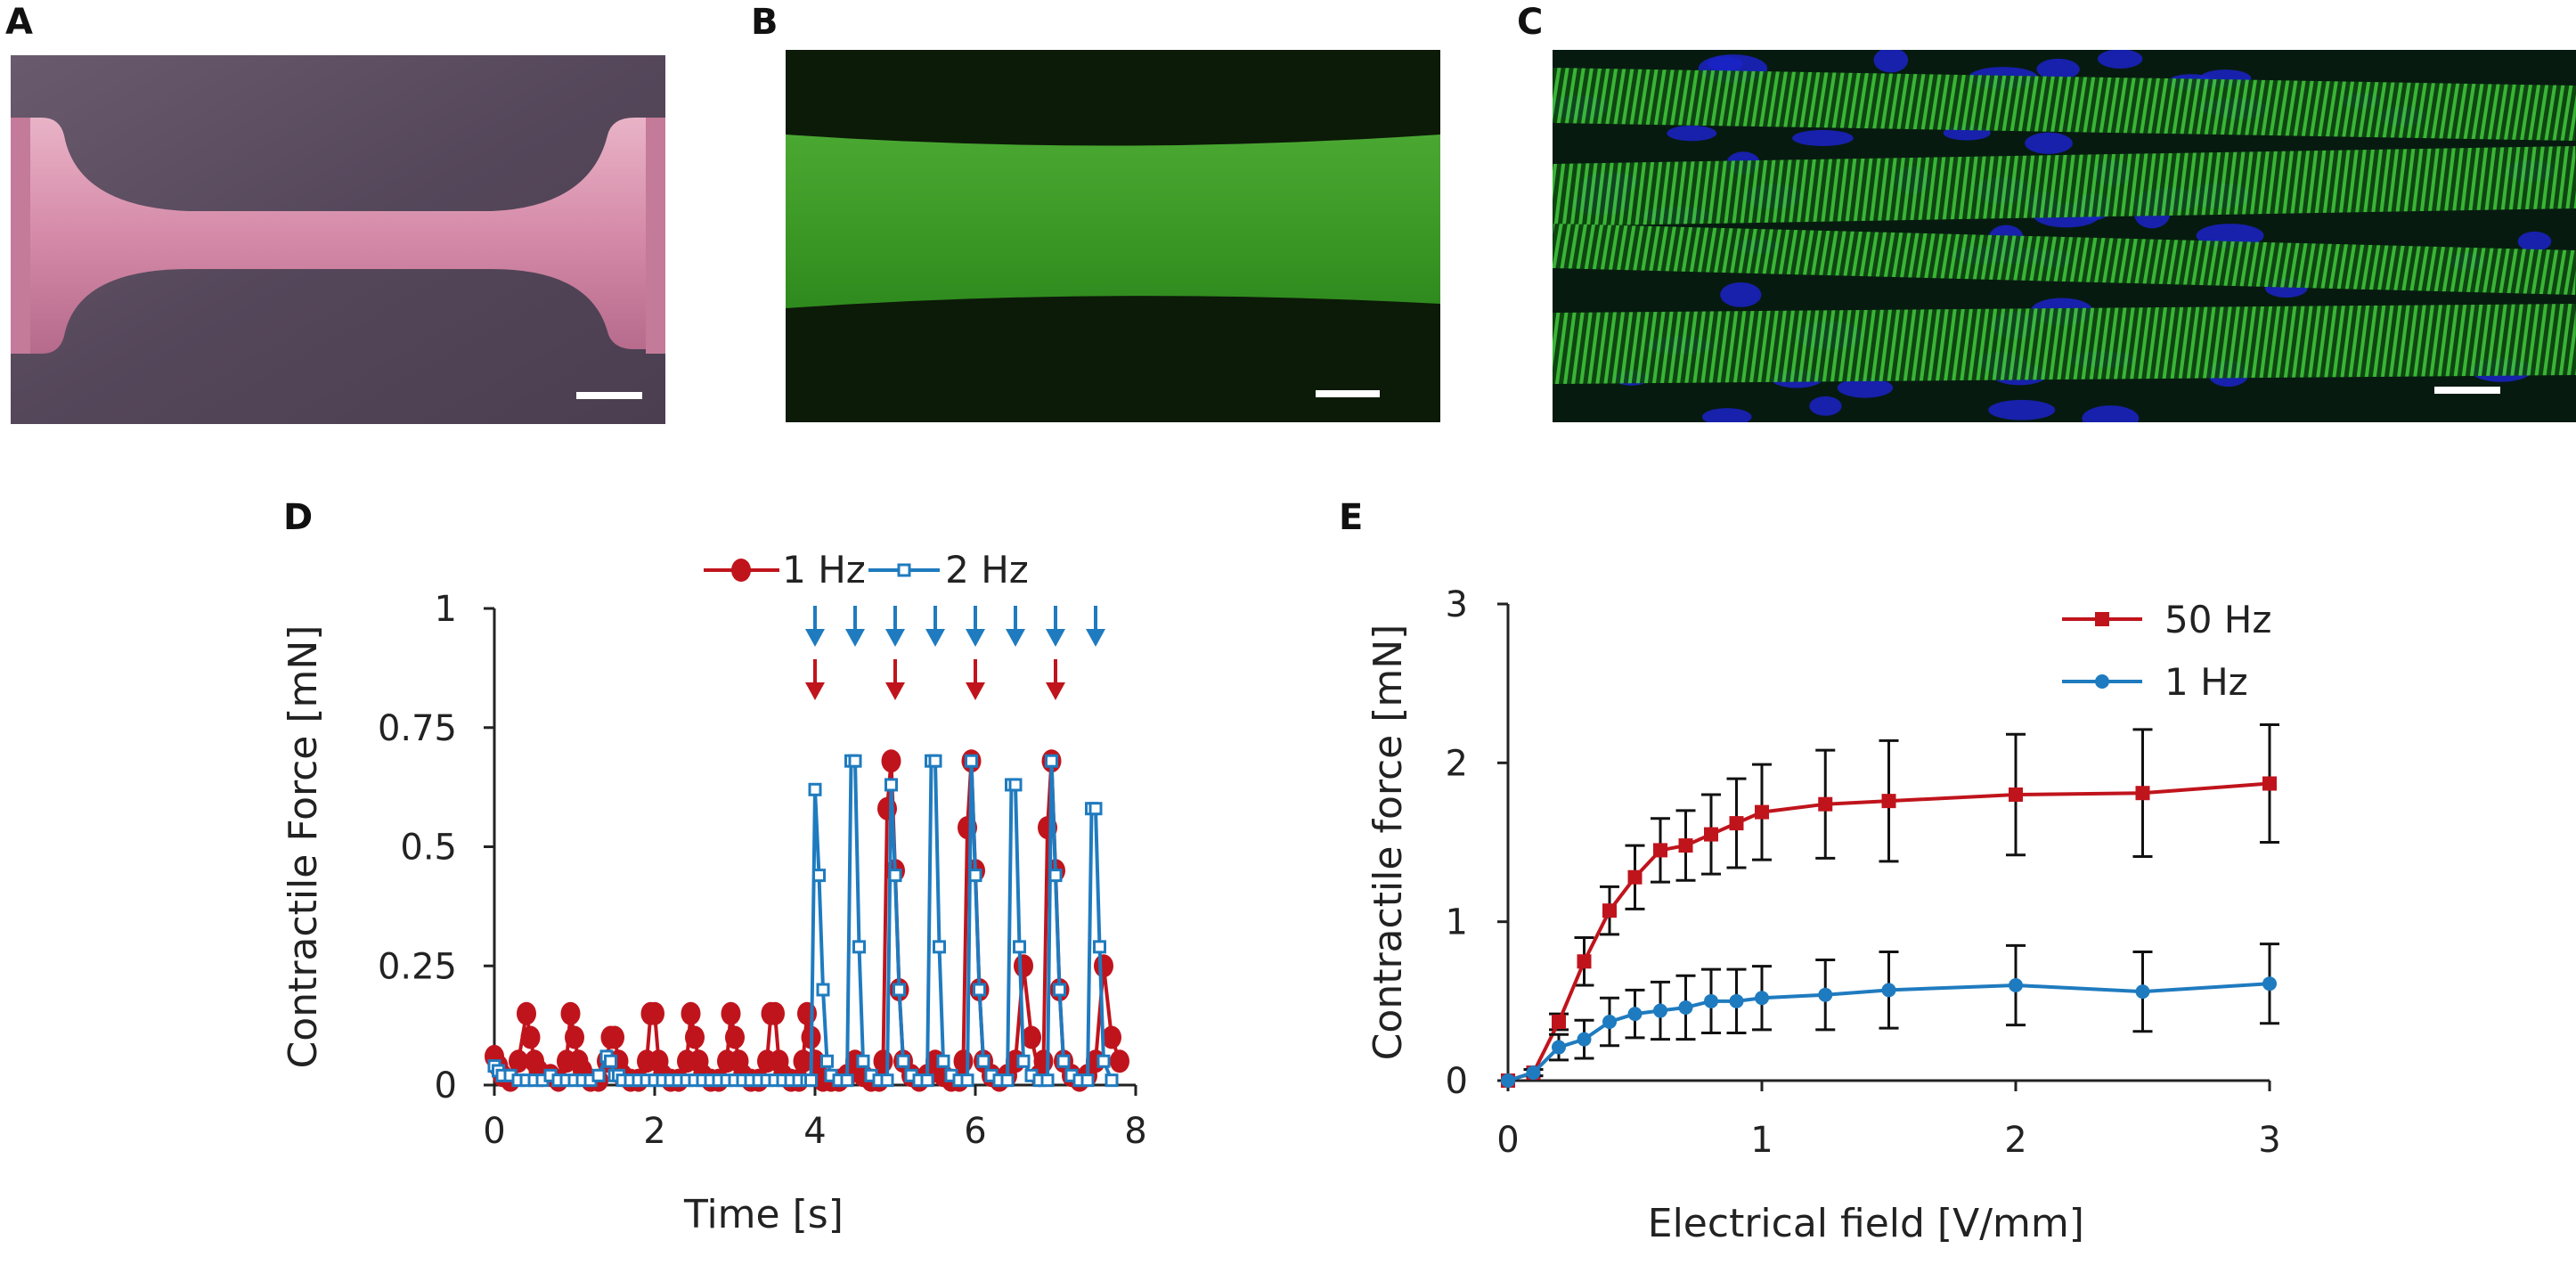 Image resolution: width=2576 pixels, height=1265 pixels. Describe the element at coordinates (763, 1214) in the screenshot. I see `x-axis-label: Time [s]` at that location.